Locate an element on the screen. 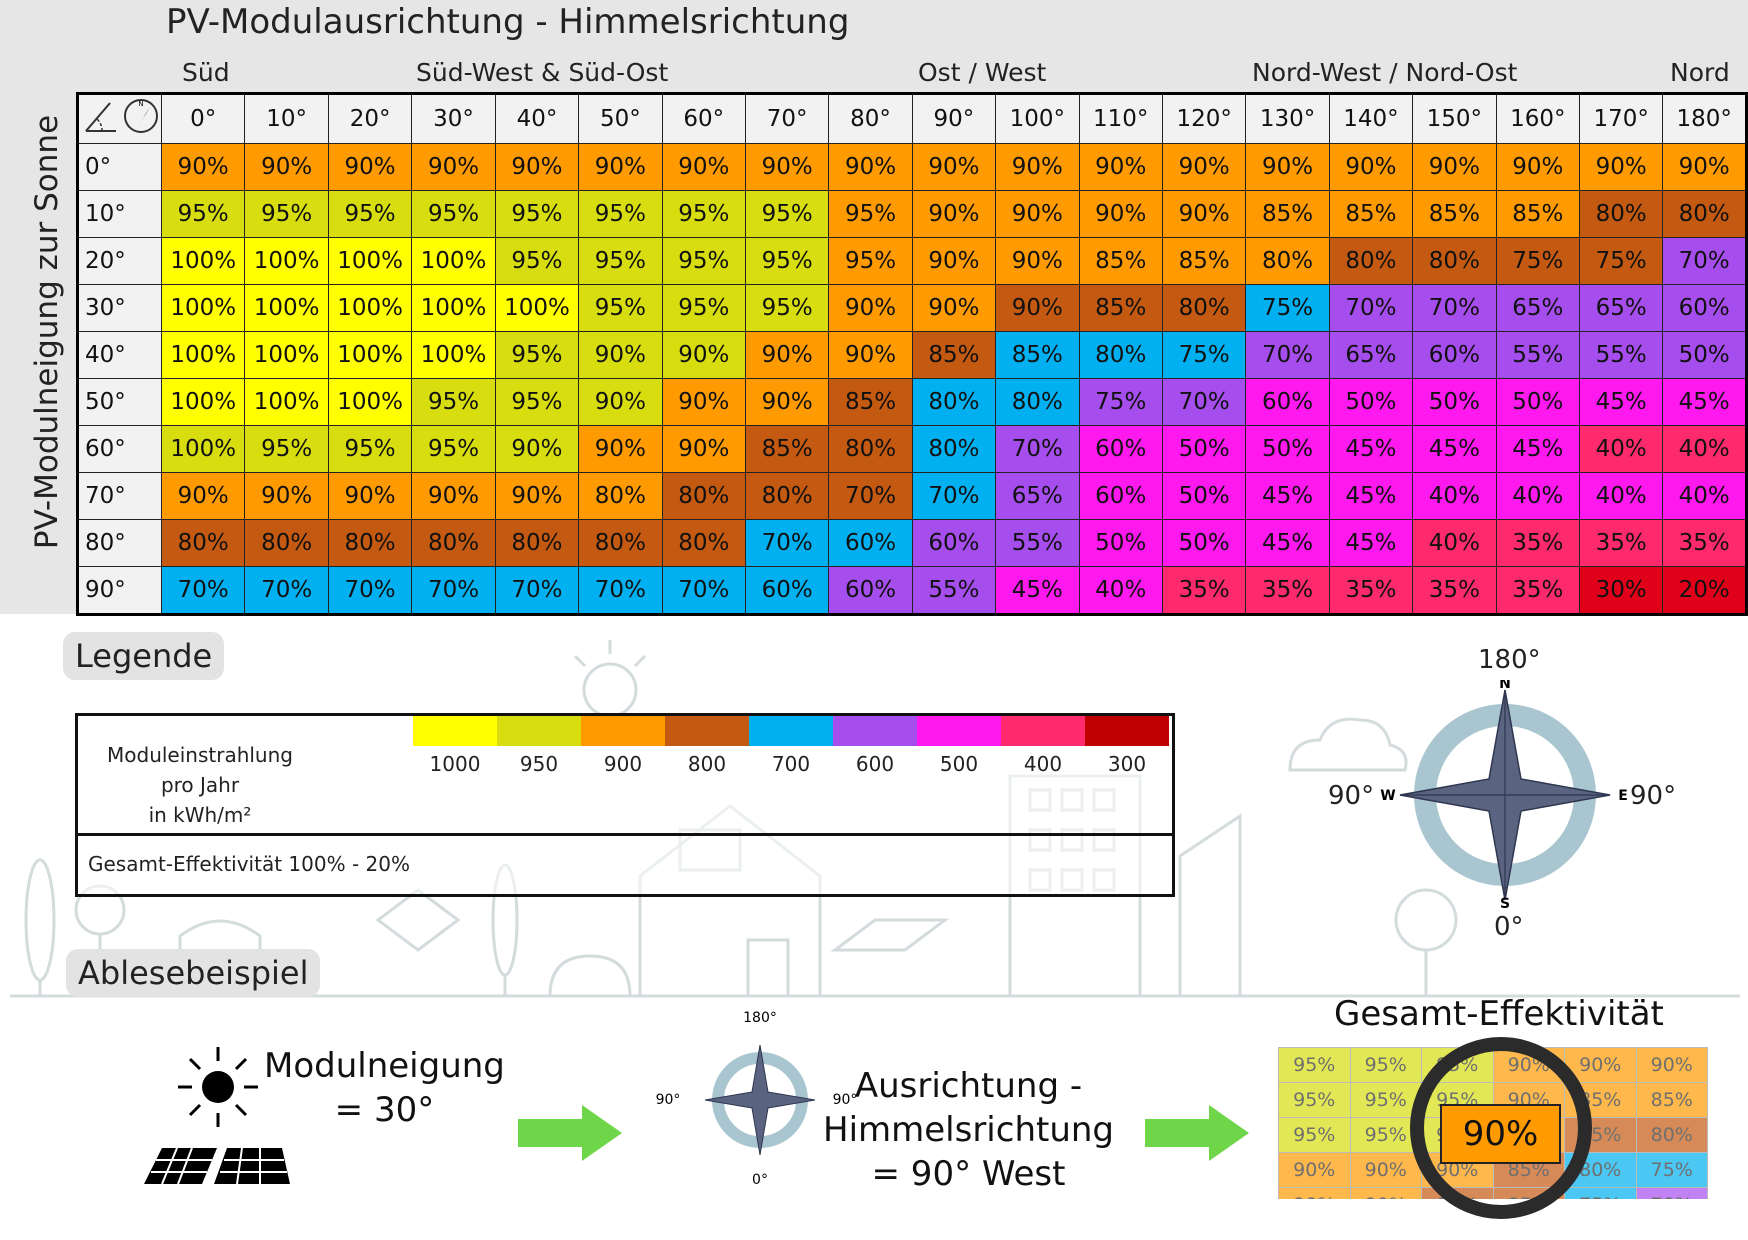 Image resolution: width=1748 pixels, height=1240 pixels. direction-label-north: Nord is located at coordinates (1700, 72).